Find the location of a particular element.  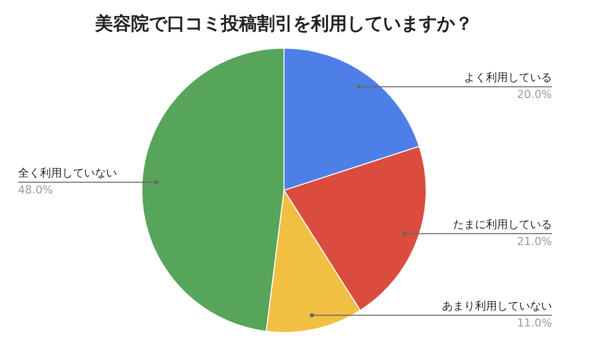

slice-label: 全く利用していない is located at coordinates (67, 173).